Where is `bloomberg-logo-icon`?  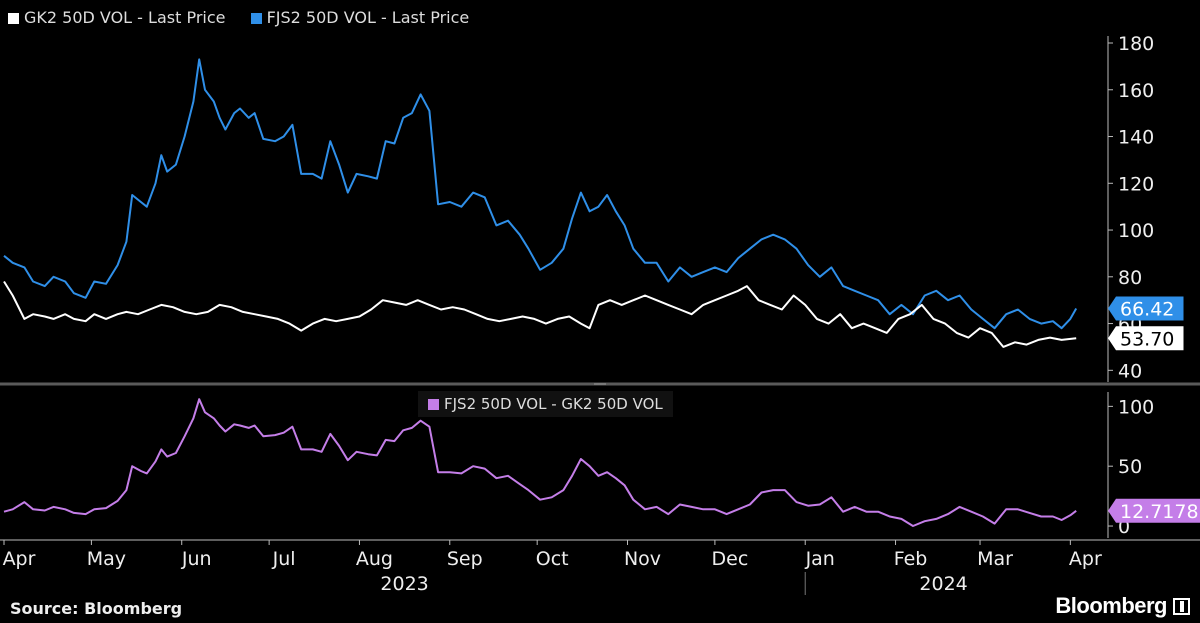 bloomberg-logo-icon is located at coordinates (1181, 606).